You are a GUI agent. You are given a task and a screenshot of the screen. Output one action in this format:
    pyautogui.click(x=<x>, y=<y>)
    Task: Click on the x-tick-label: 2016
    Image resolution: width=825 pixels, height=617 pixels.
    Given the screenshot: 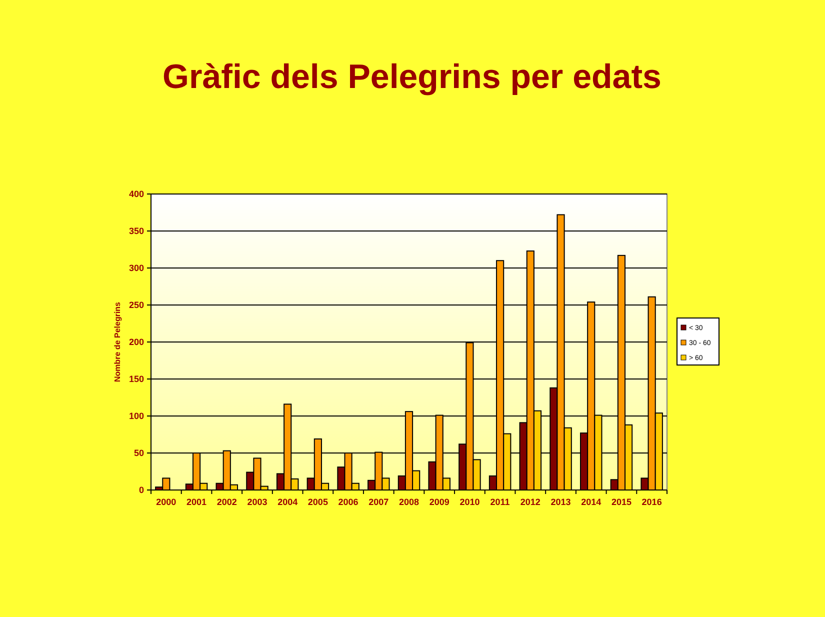 What is the action you would take?
    pyautogui.click(x=652, y=502)
    